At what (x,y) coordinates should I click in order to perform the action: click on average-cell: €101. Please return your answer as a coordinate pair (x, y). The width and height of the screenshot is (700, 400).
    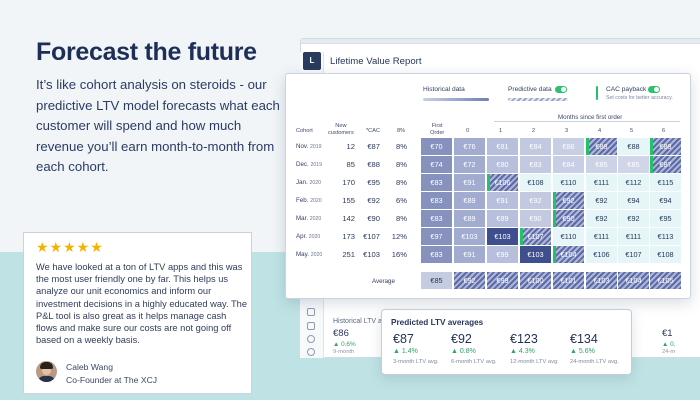
    Looking at the image, I should click on (568, 280).